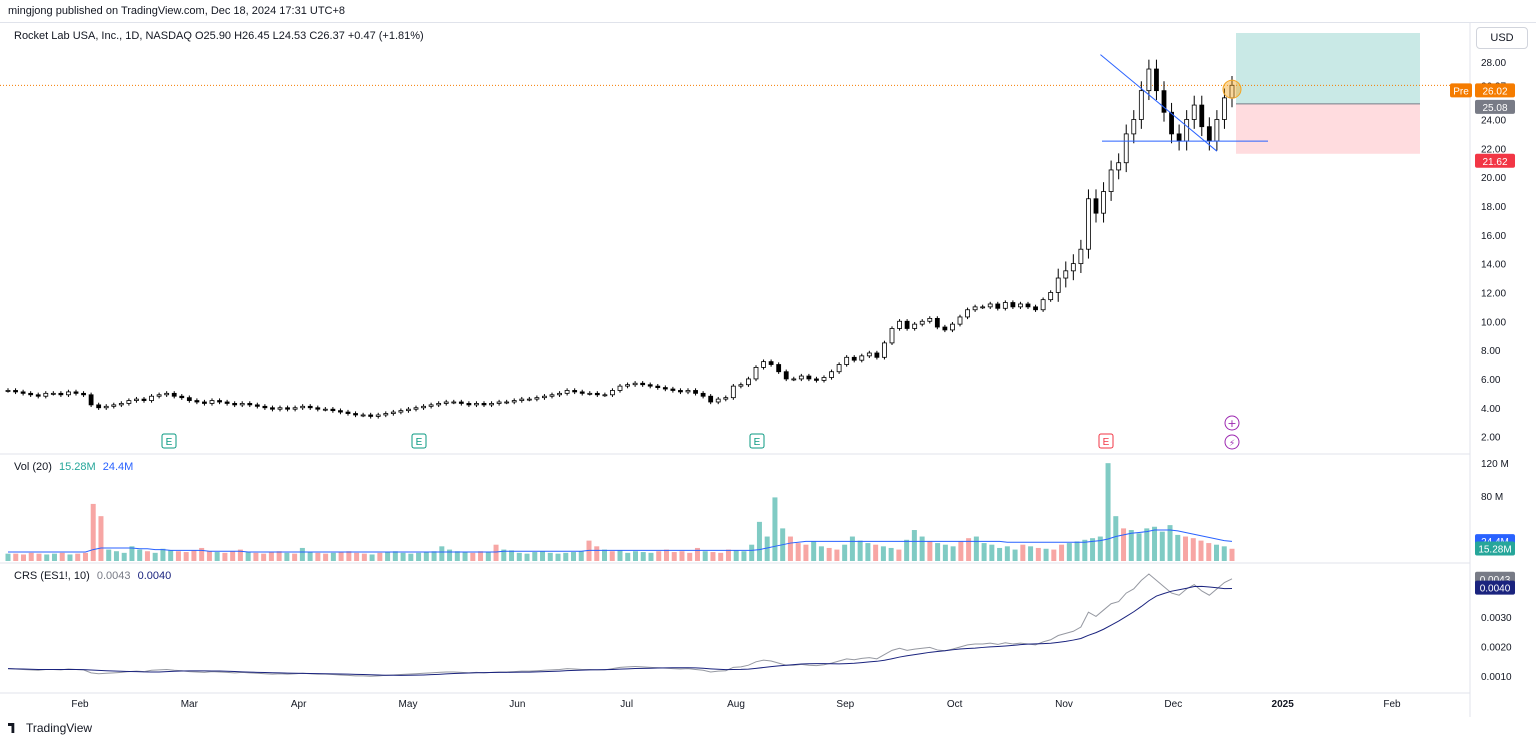  Describe the element at coordinates (1328, 68) in the screenshot. I see `target-zone` at that location.